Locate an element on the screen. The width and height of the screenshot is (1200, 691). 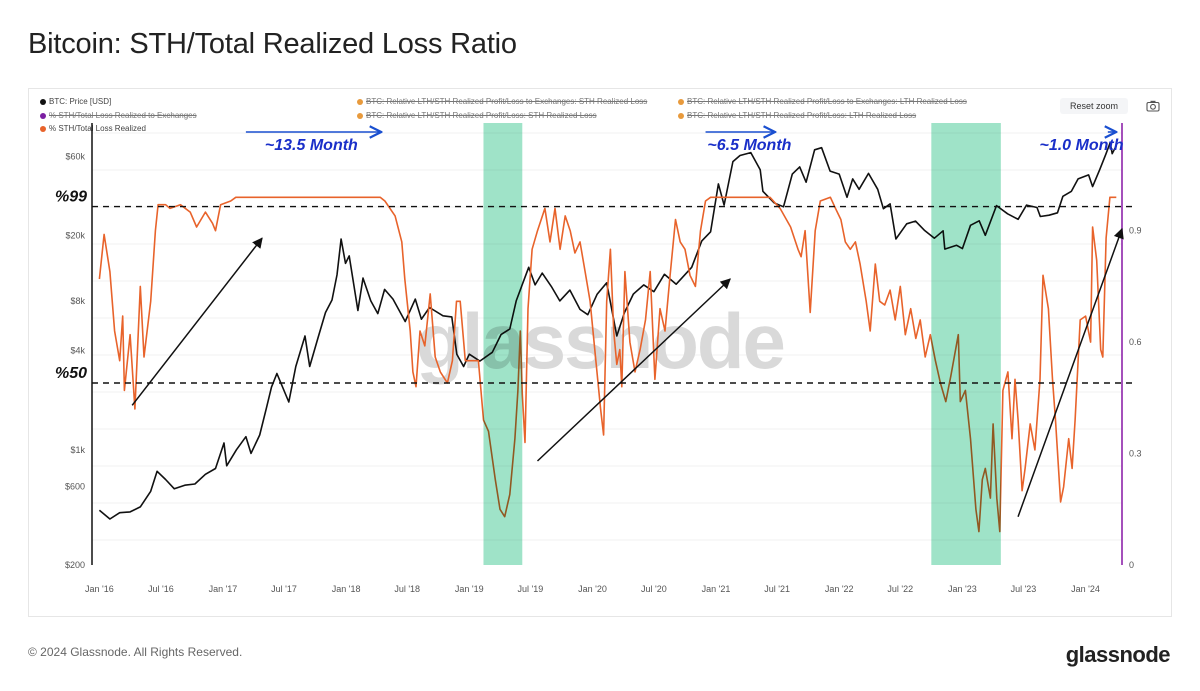
y-left-tick-label: $600 is located at coordinates (75, 486).